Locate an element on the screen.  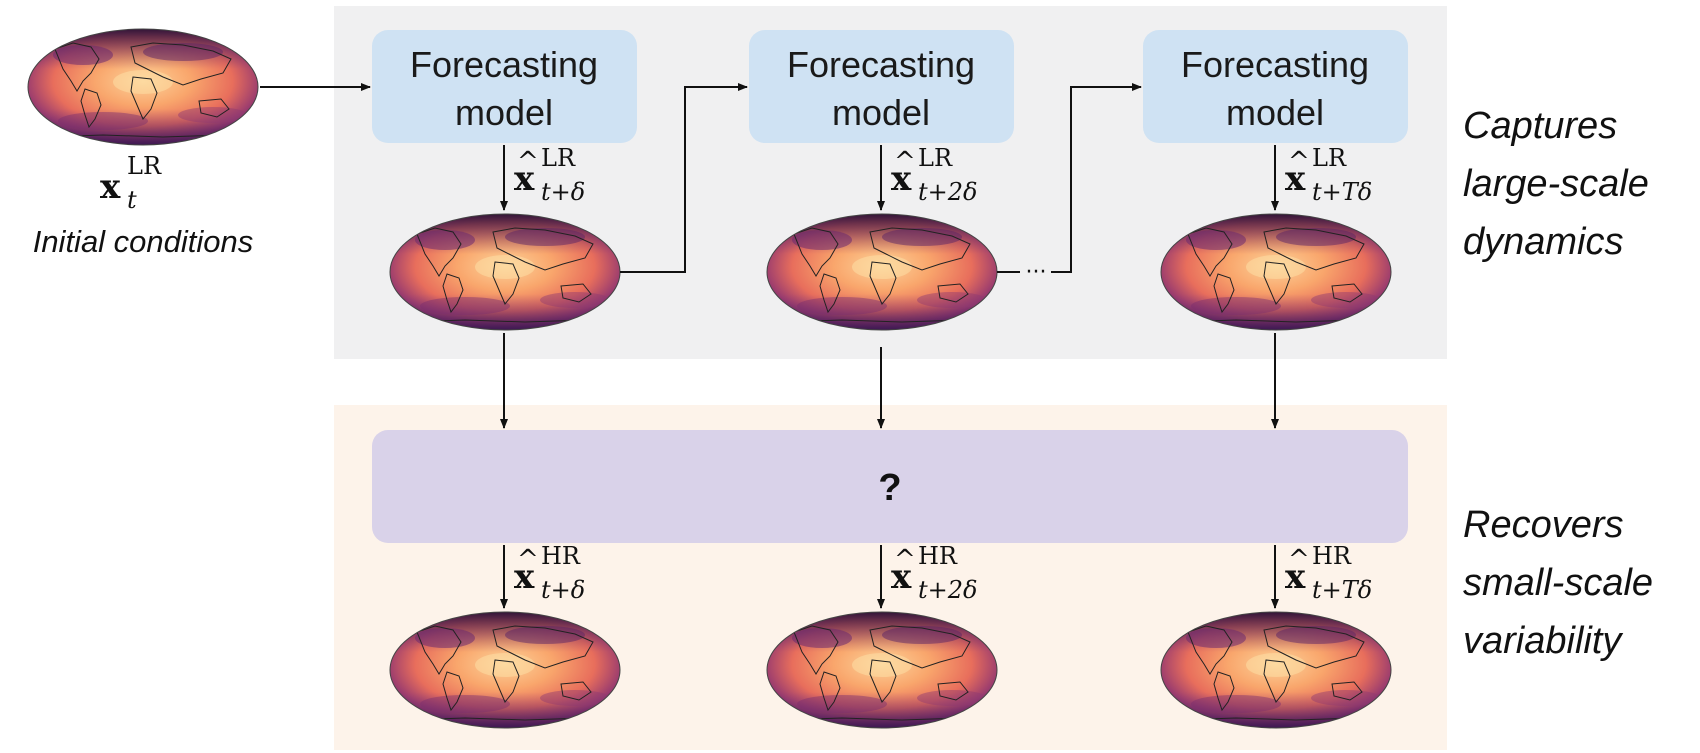
forecast-box-1-line2: model is located at coordinates (504, 112).